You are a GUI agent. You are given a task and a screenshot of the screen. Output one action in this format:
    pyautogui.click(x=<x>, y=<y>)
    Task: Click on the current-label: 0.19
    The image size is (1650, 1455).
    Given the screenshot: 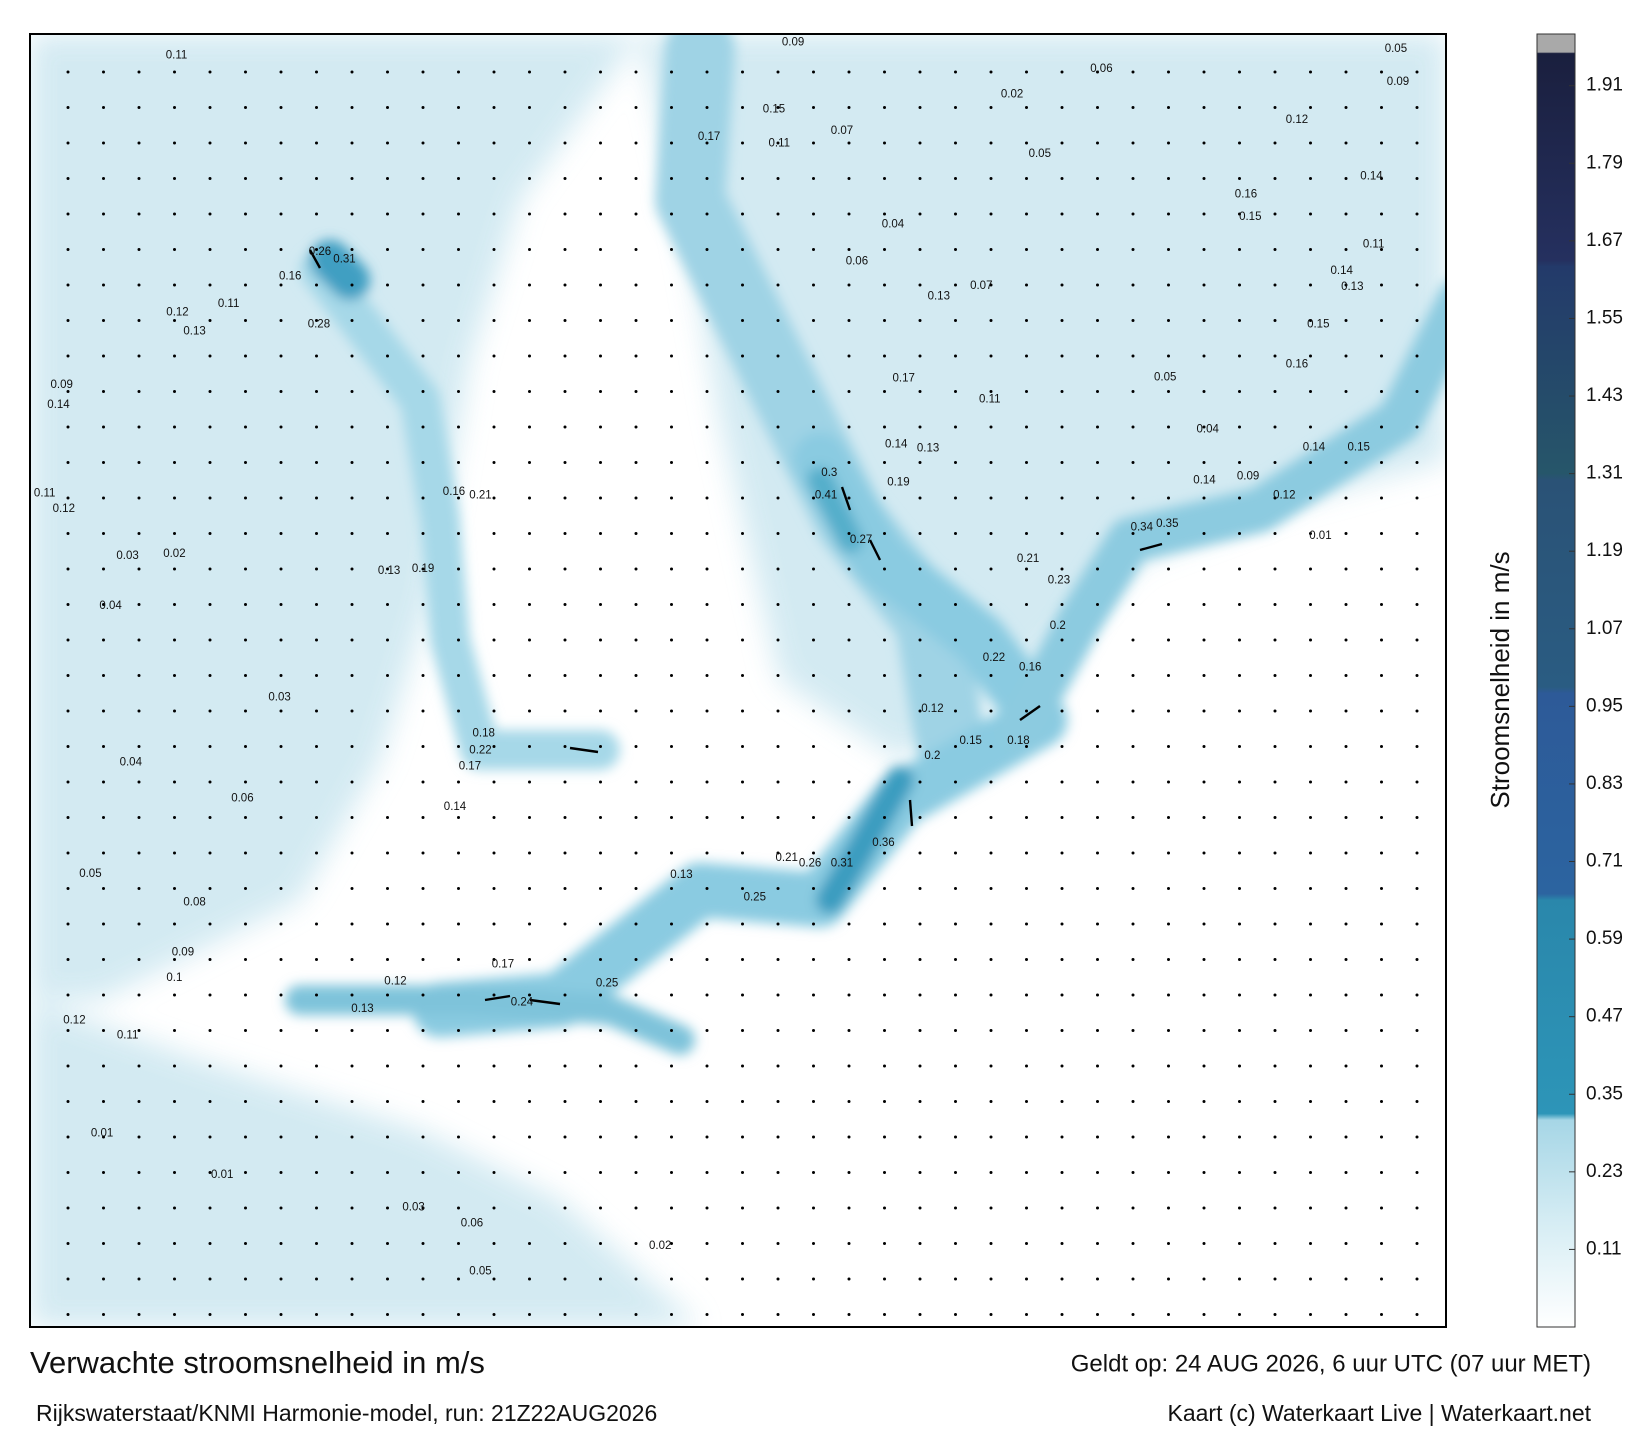 What is the action you would take?
    pyautogui.click(x=898, y=483)
    